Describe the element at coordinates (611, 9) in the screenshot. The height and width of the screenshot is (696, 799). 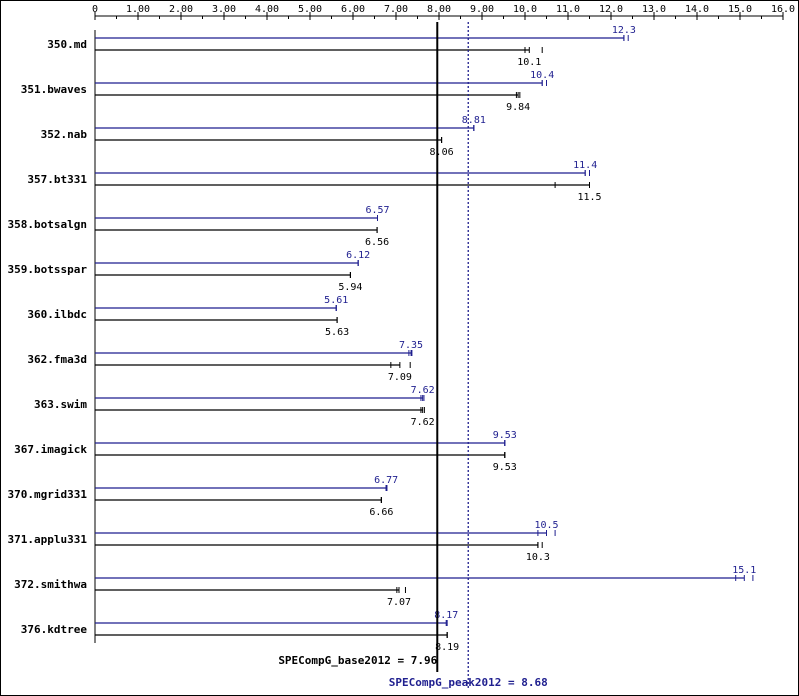
I see `x-tick-label: 12.0` at that location.